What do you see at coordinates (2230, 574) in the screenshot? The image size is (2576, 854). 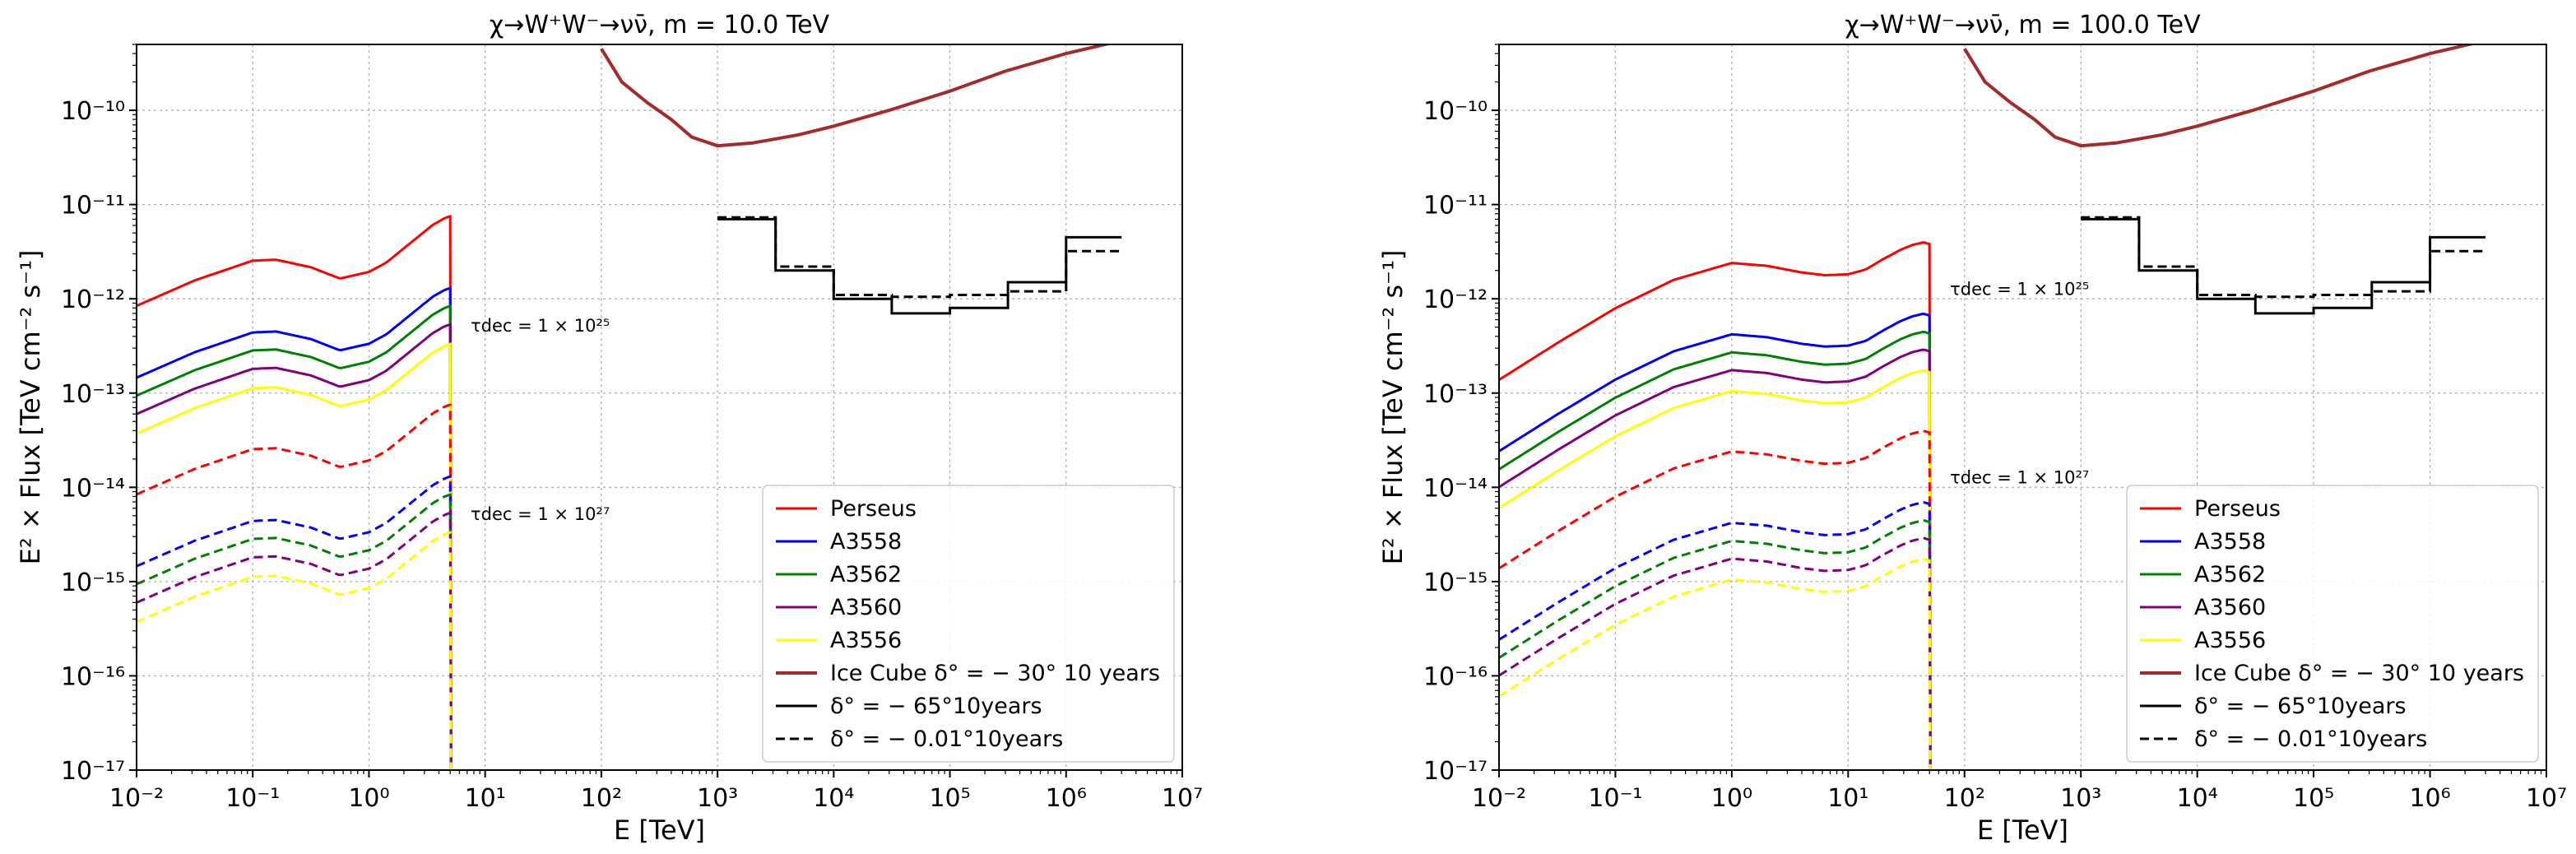 I see `legend-label: A3562` at bounding box center [2230, 574].